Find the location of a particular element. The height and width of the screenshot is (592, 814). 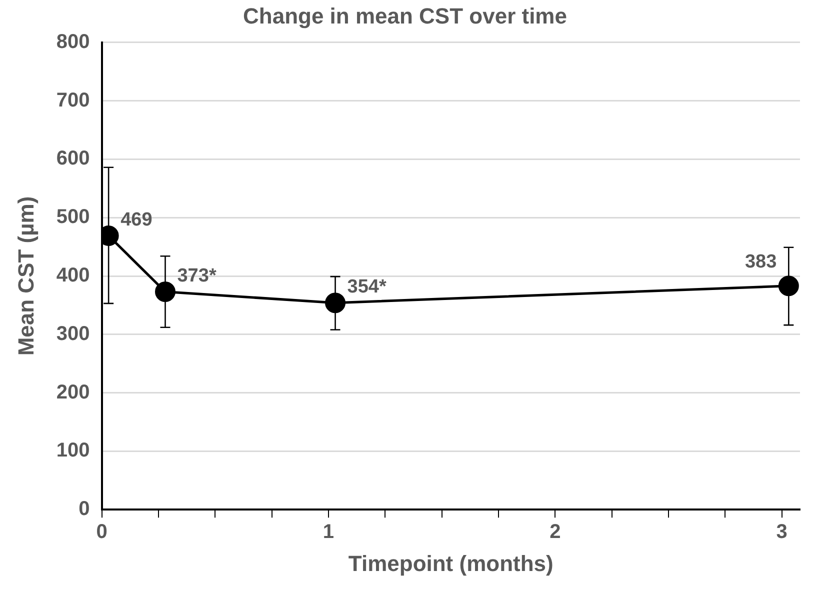

y-tick-label: 200 is located at coordinates (73, 392).